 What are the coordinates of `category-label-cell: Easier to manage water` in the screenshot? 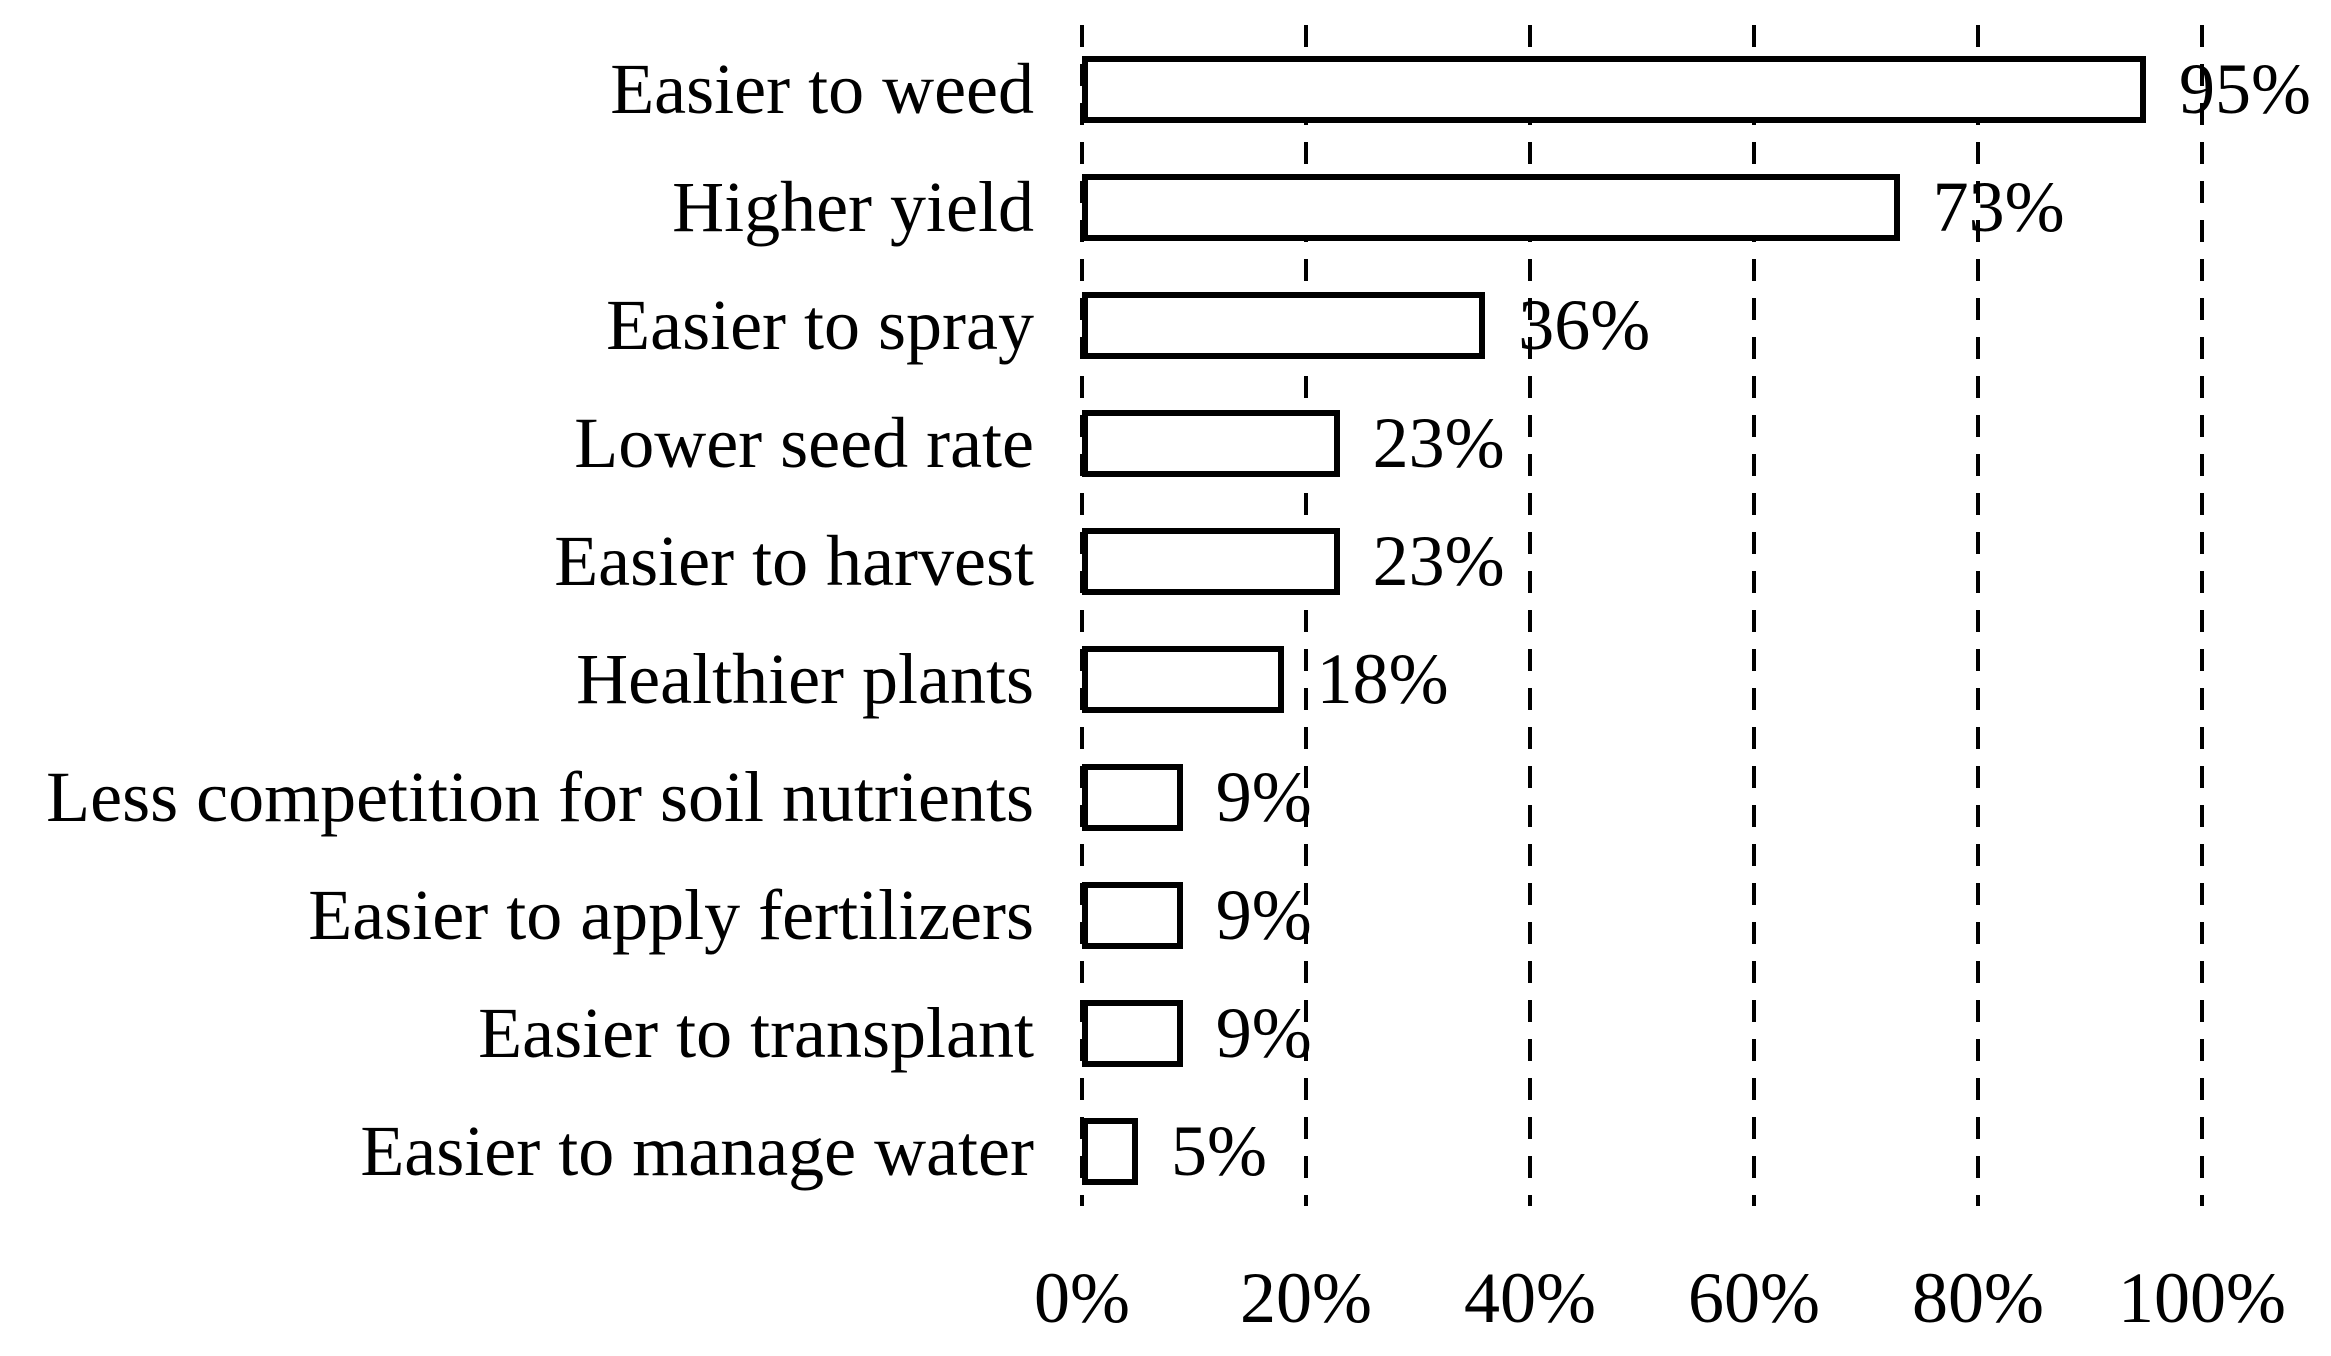 It's located at (541, 1151).